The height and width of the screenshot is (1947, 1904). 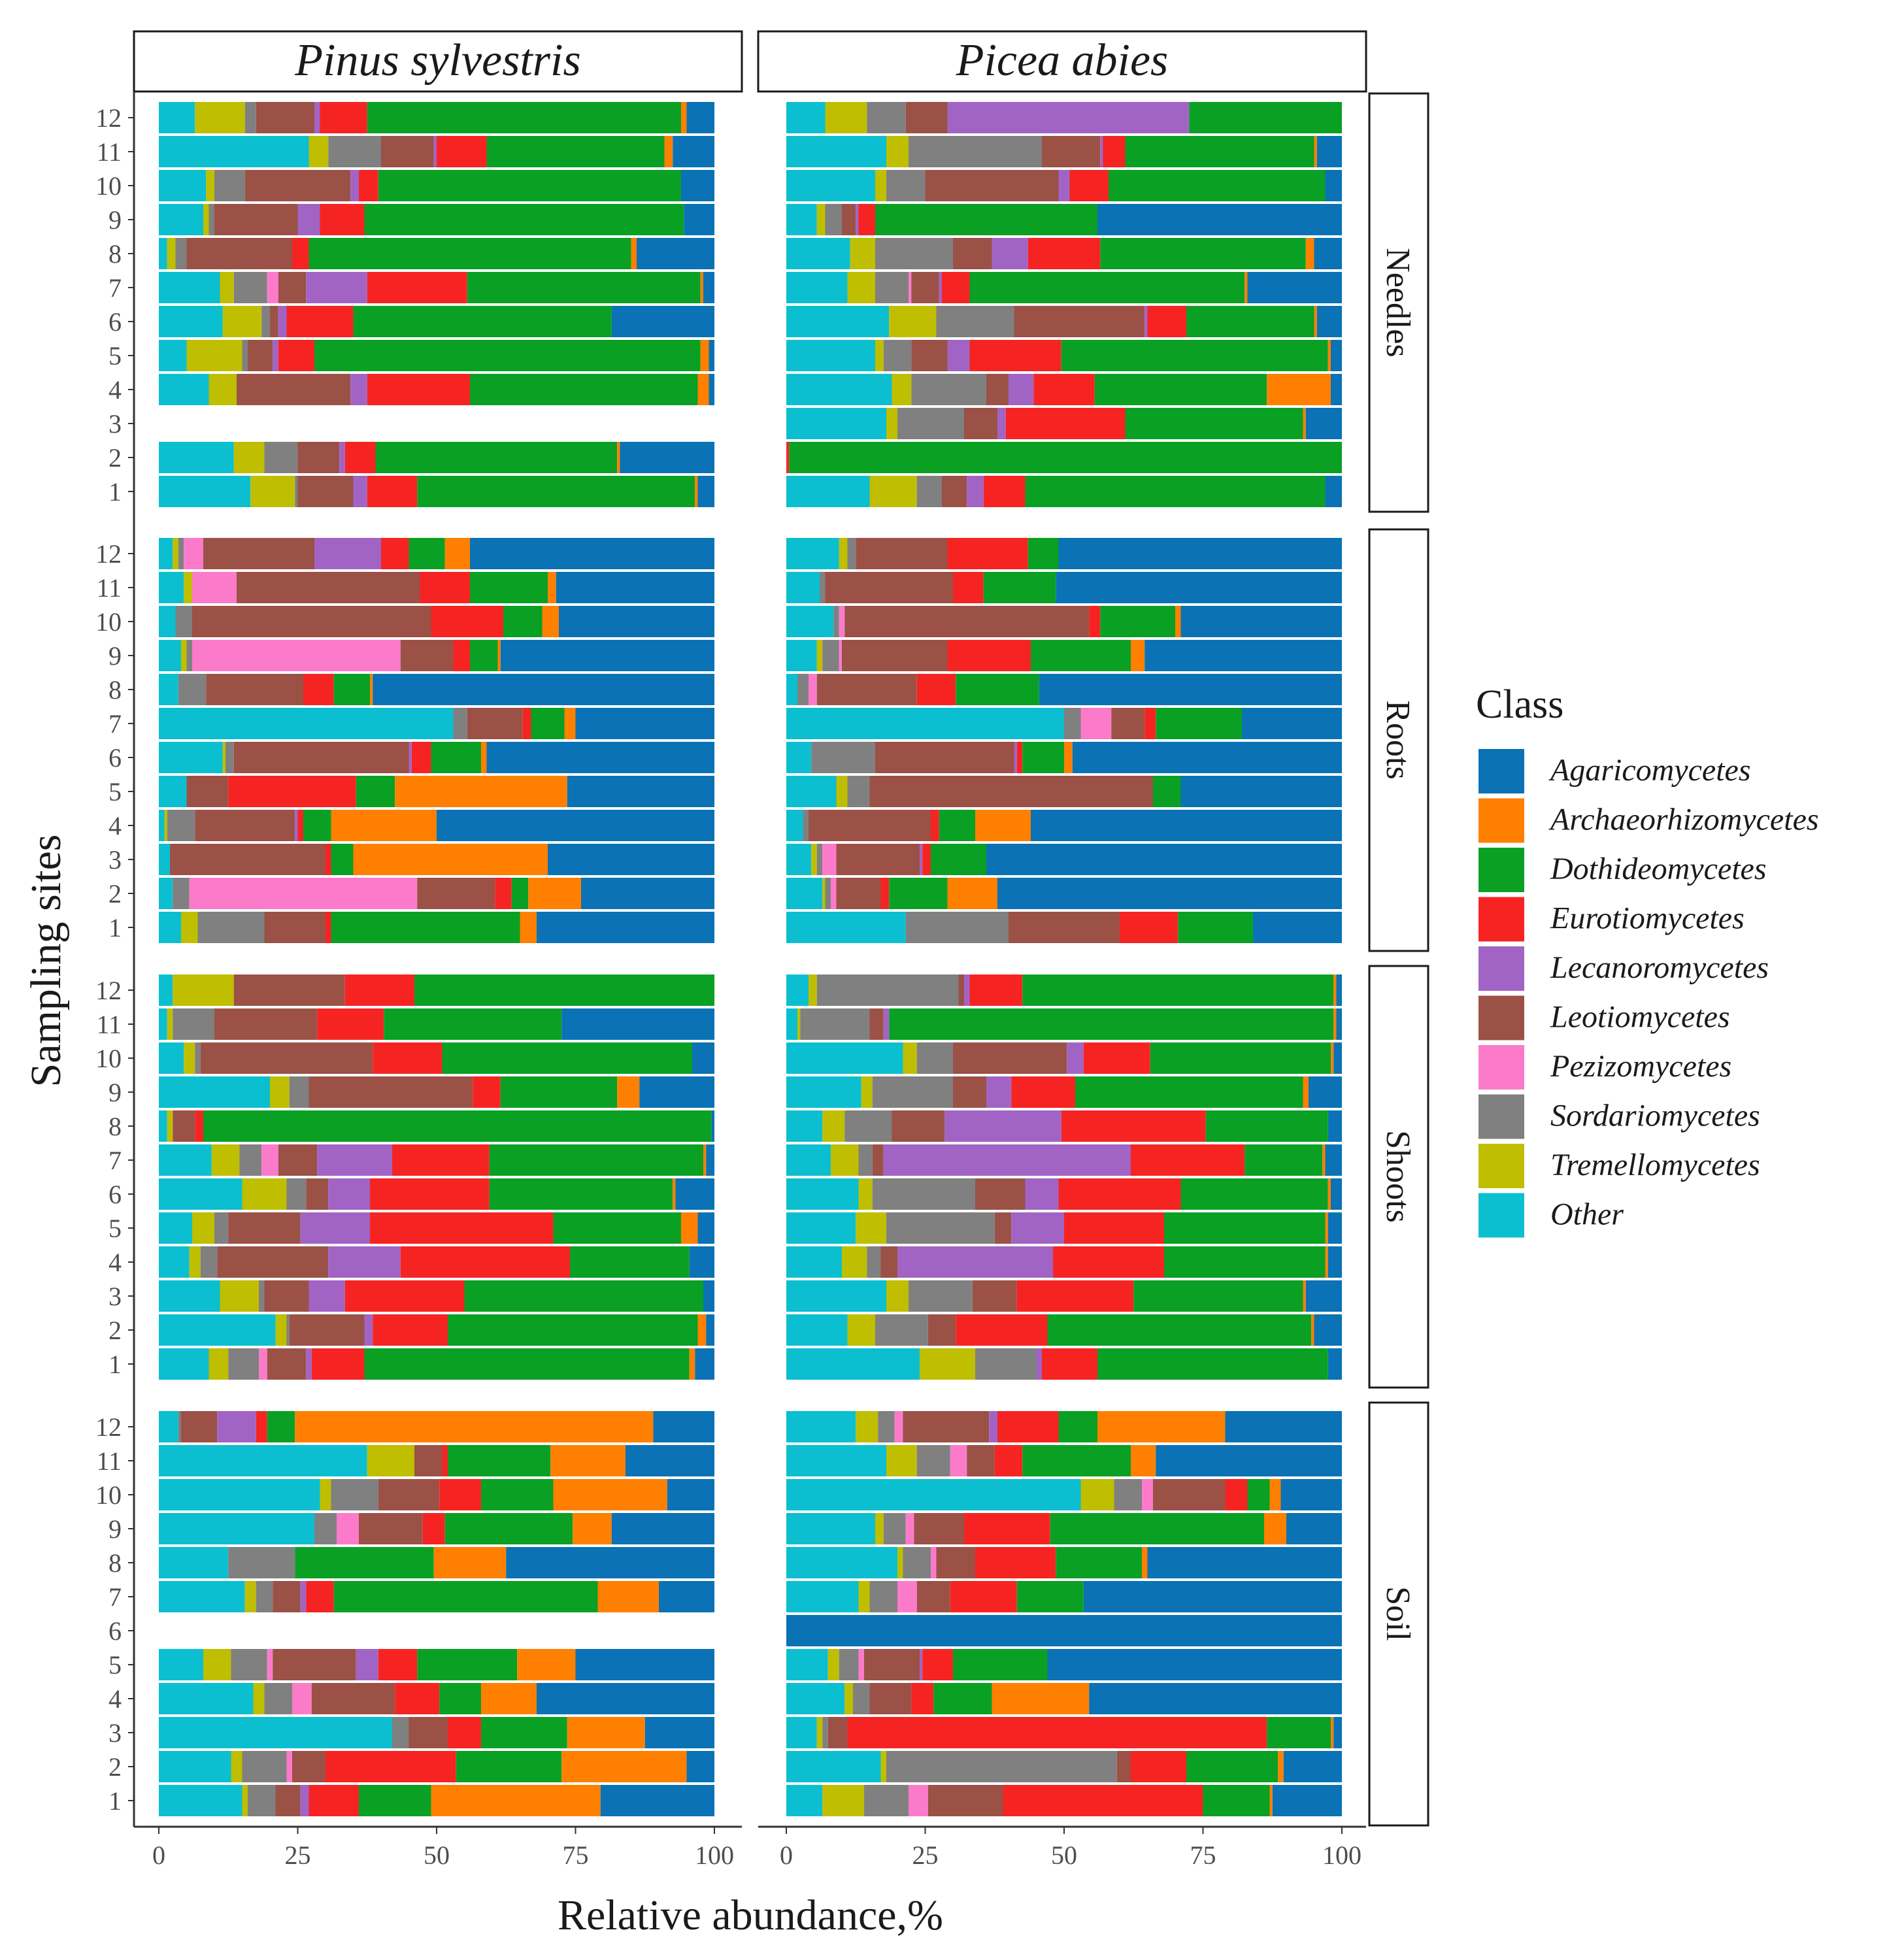 What do you see at coordinates (115, 1263) in the screenshot?
I see `y-tick-shoots-4: 4` at bounding box center [115, 1263].